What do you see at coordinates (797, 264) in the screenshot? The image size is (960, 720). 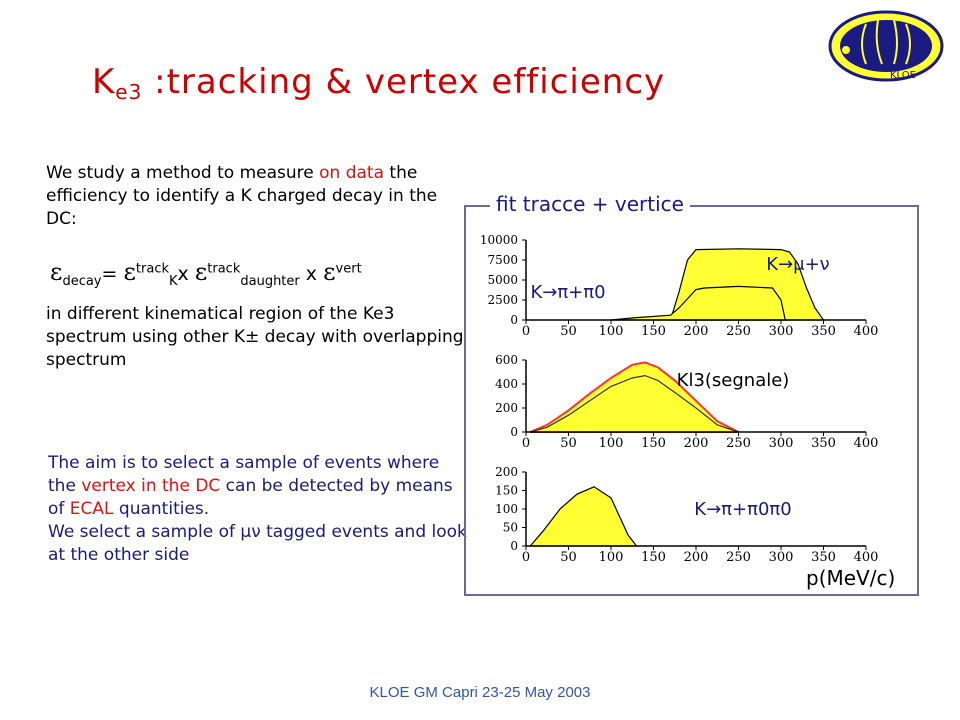 I see `panel-label: K→μ+ν` at bounding box center [797, 264].